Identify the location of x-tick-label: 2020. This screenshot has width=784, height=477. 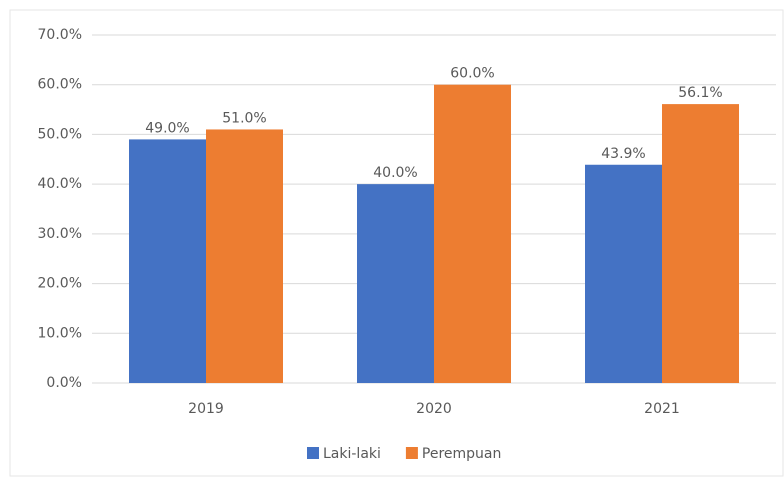
(434, 409).